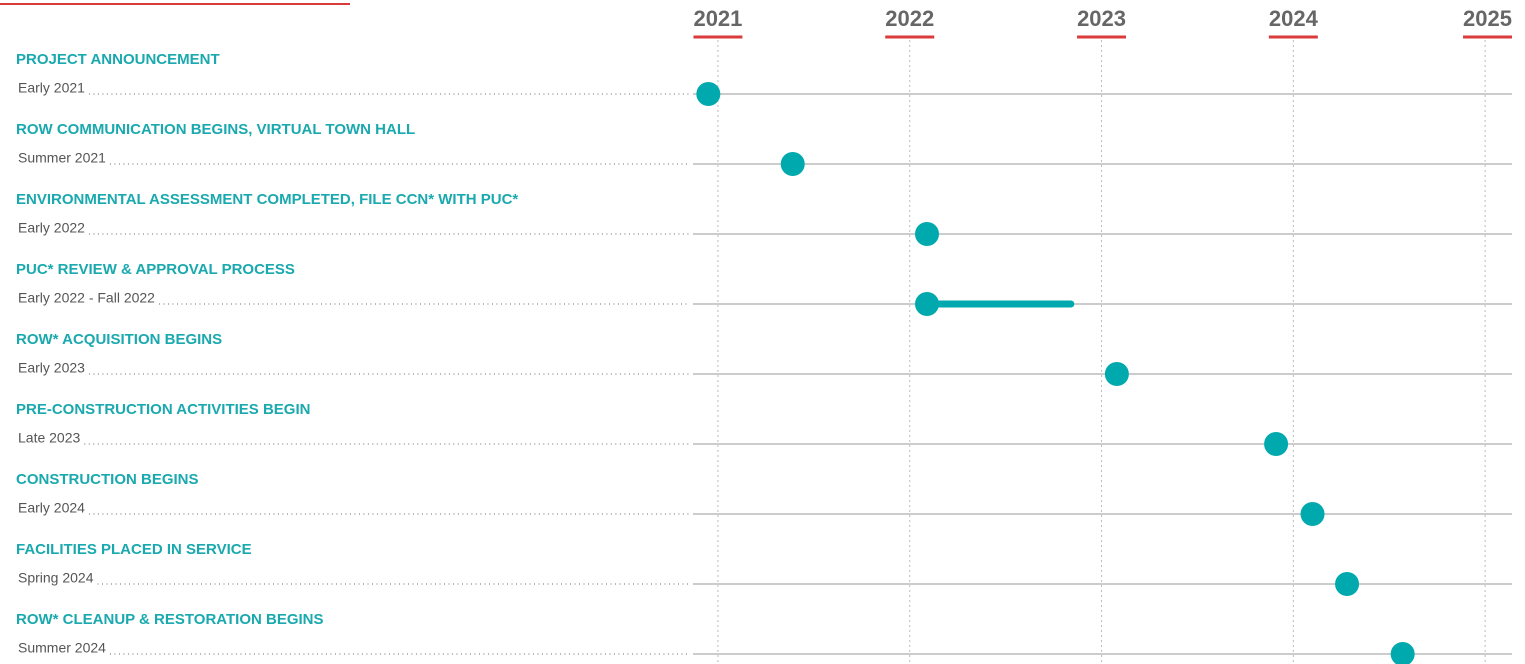 The image size is (1525, 664). What do you see at coordinates (119, 339) in the screenshot?
I see `event-title: ROW* ACQUISITION BEGINS` at bounding box center [119, 339].